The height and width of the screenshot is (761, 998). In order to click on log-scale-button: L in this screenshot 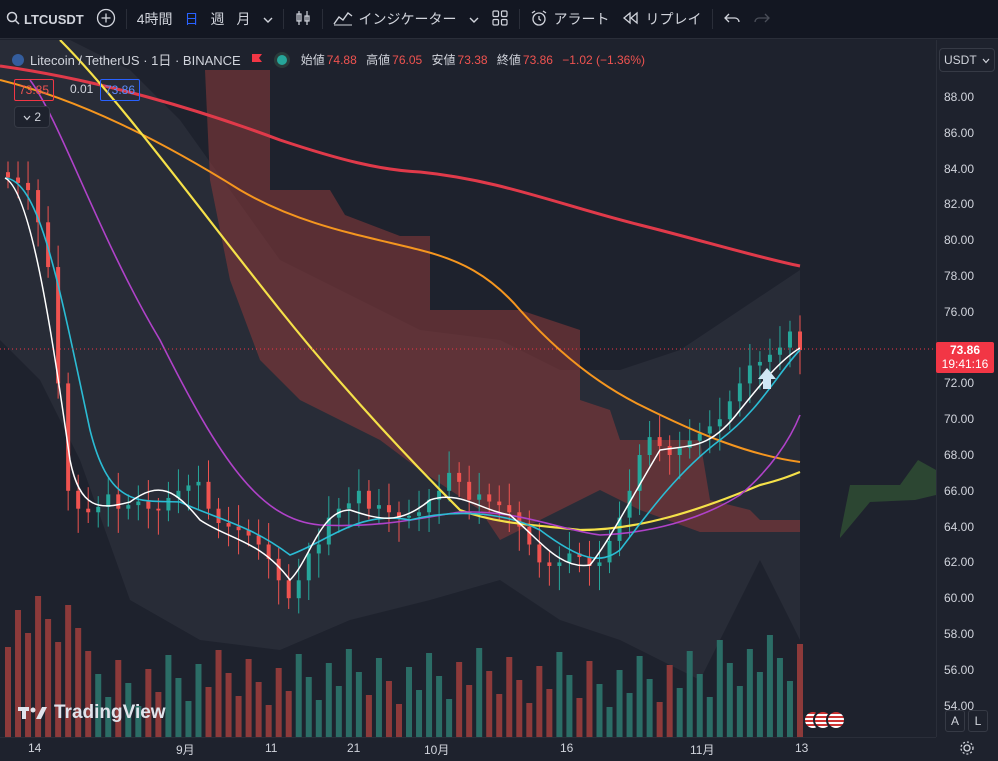, I will do `click(978, 721)`.